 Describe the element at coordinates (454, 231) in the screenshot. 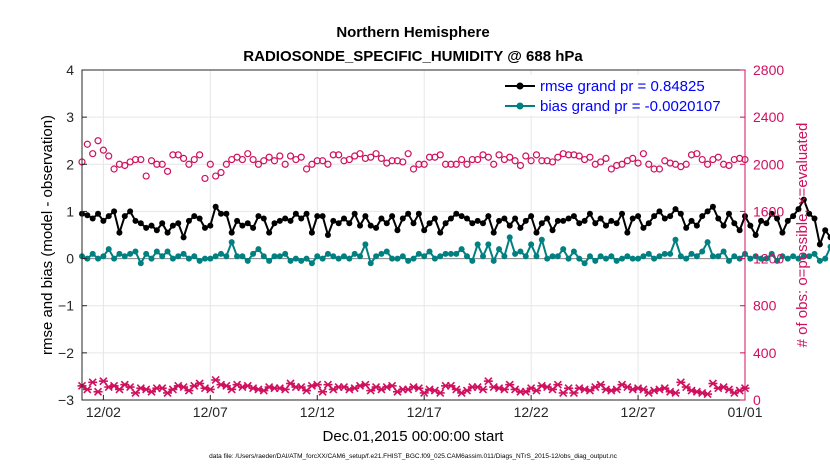

I see `error-series` at that location.